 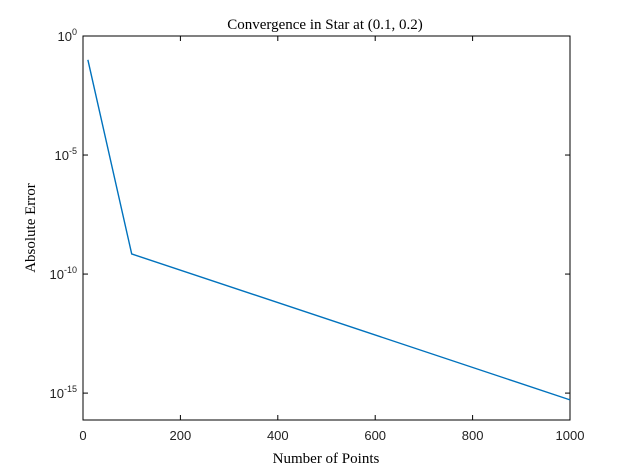 I want to click on y-tick-label: 10⁰, so click(x=67, y=35).